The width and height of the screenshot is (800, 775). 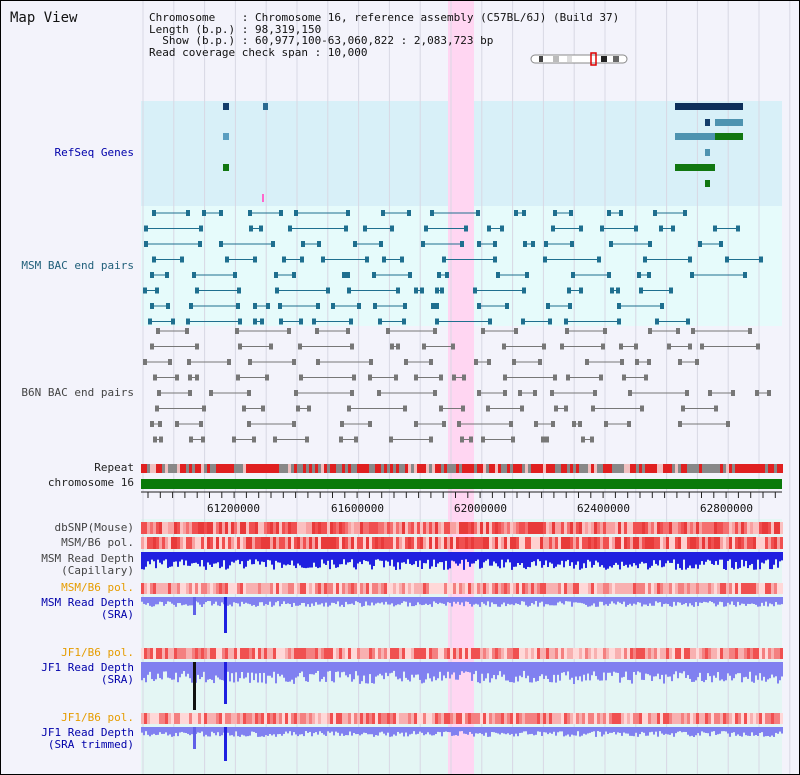 What do you see at coordinates (90, 482) in the screenshot?
I see `track-label-chromosome: chromosome 16` at bounding box center [90, 482].